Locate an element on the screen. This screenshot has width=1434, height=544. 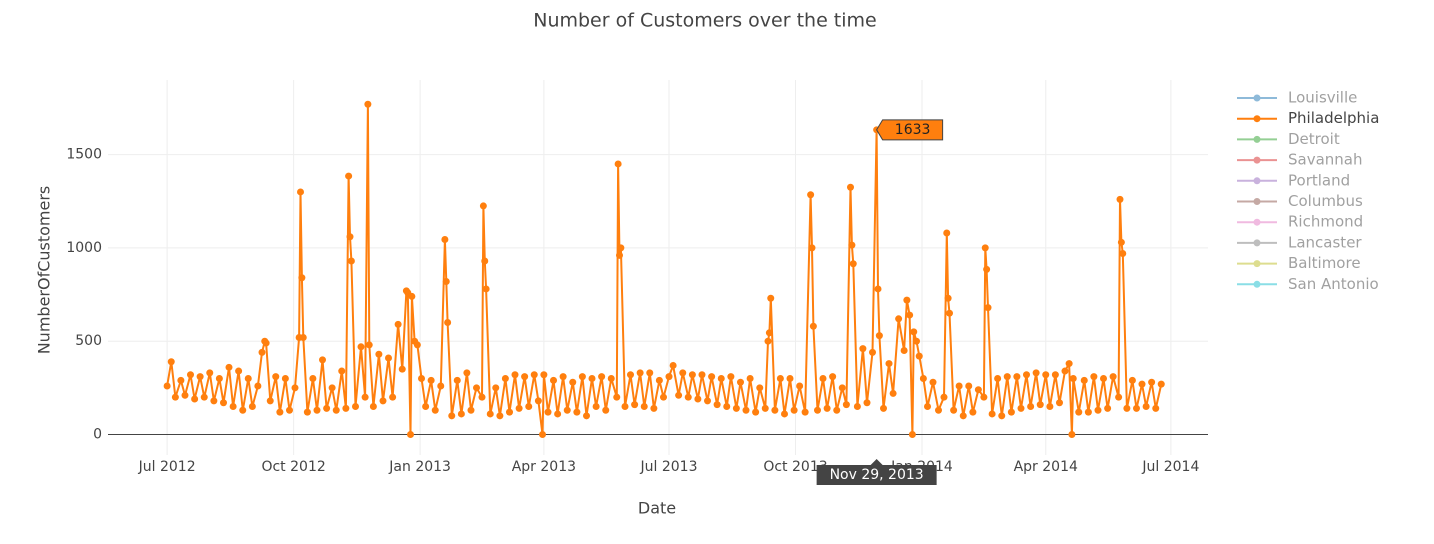
x-tick-label: Oct 2013 is located at coordinates (795, 467).